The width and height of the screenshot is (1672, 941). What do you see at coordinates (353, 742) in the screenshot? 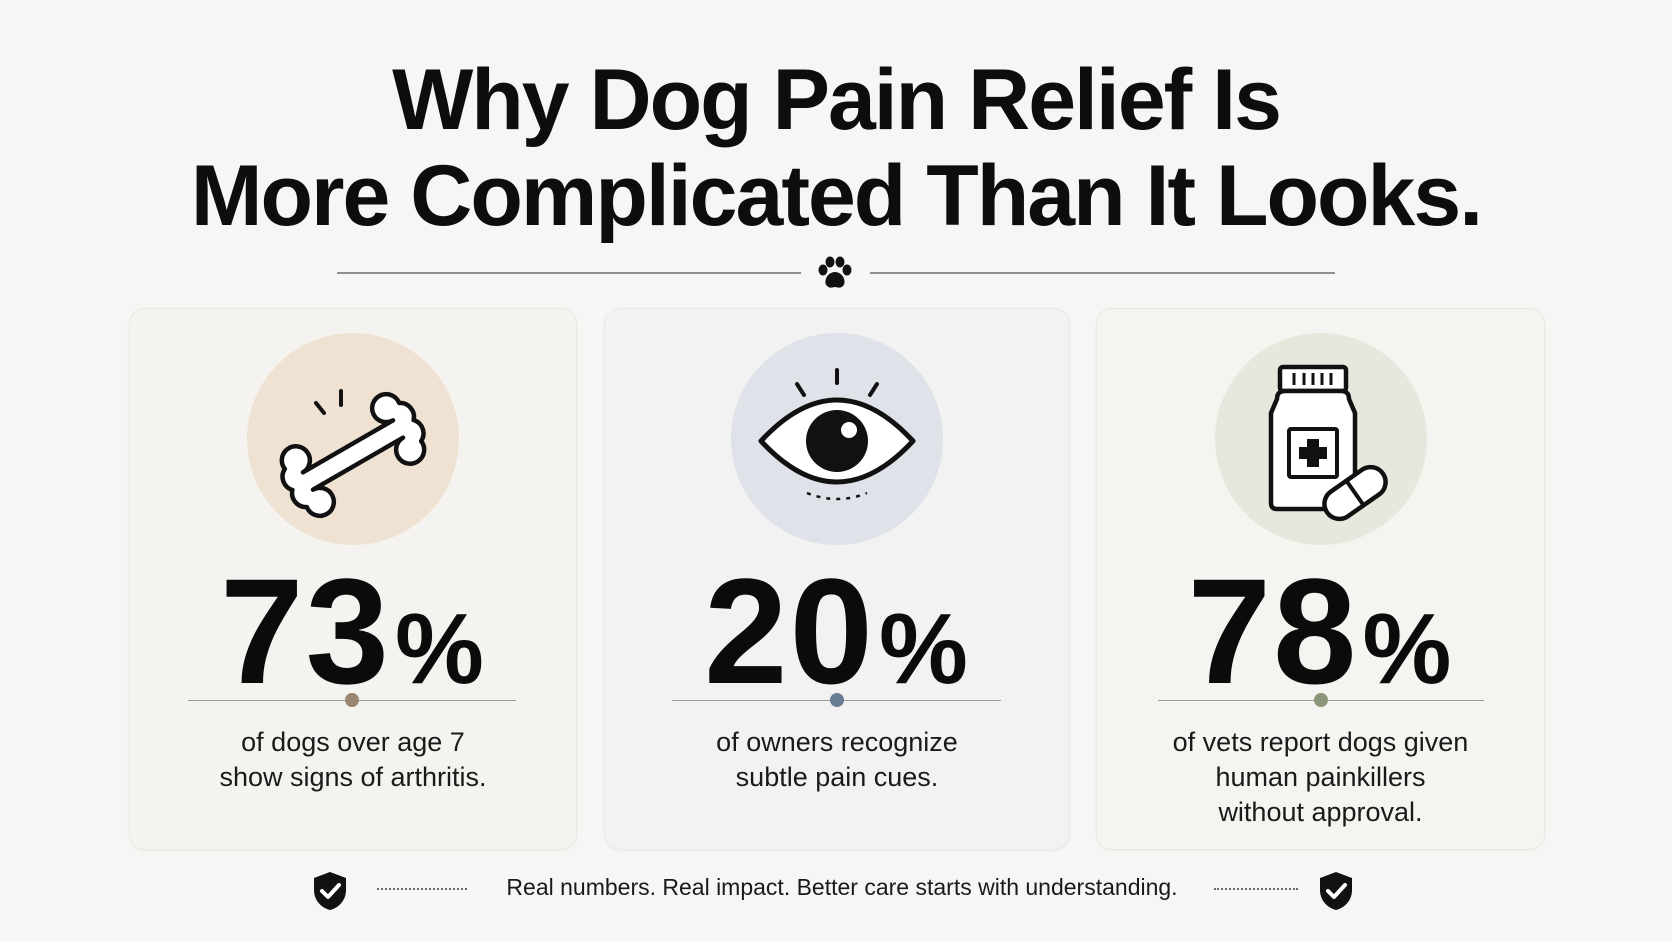
I see `caption-line: of dogs over age 7` at bounding box center [353, 742].